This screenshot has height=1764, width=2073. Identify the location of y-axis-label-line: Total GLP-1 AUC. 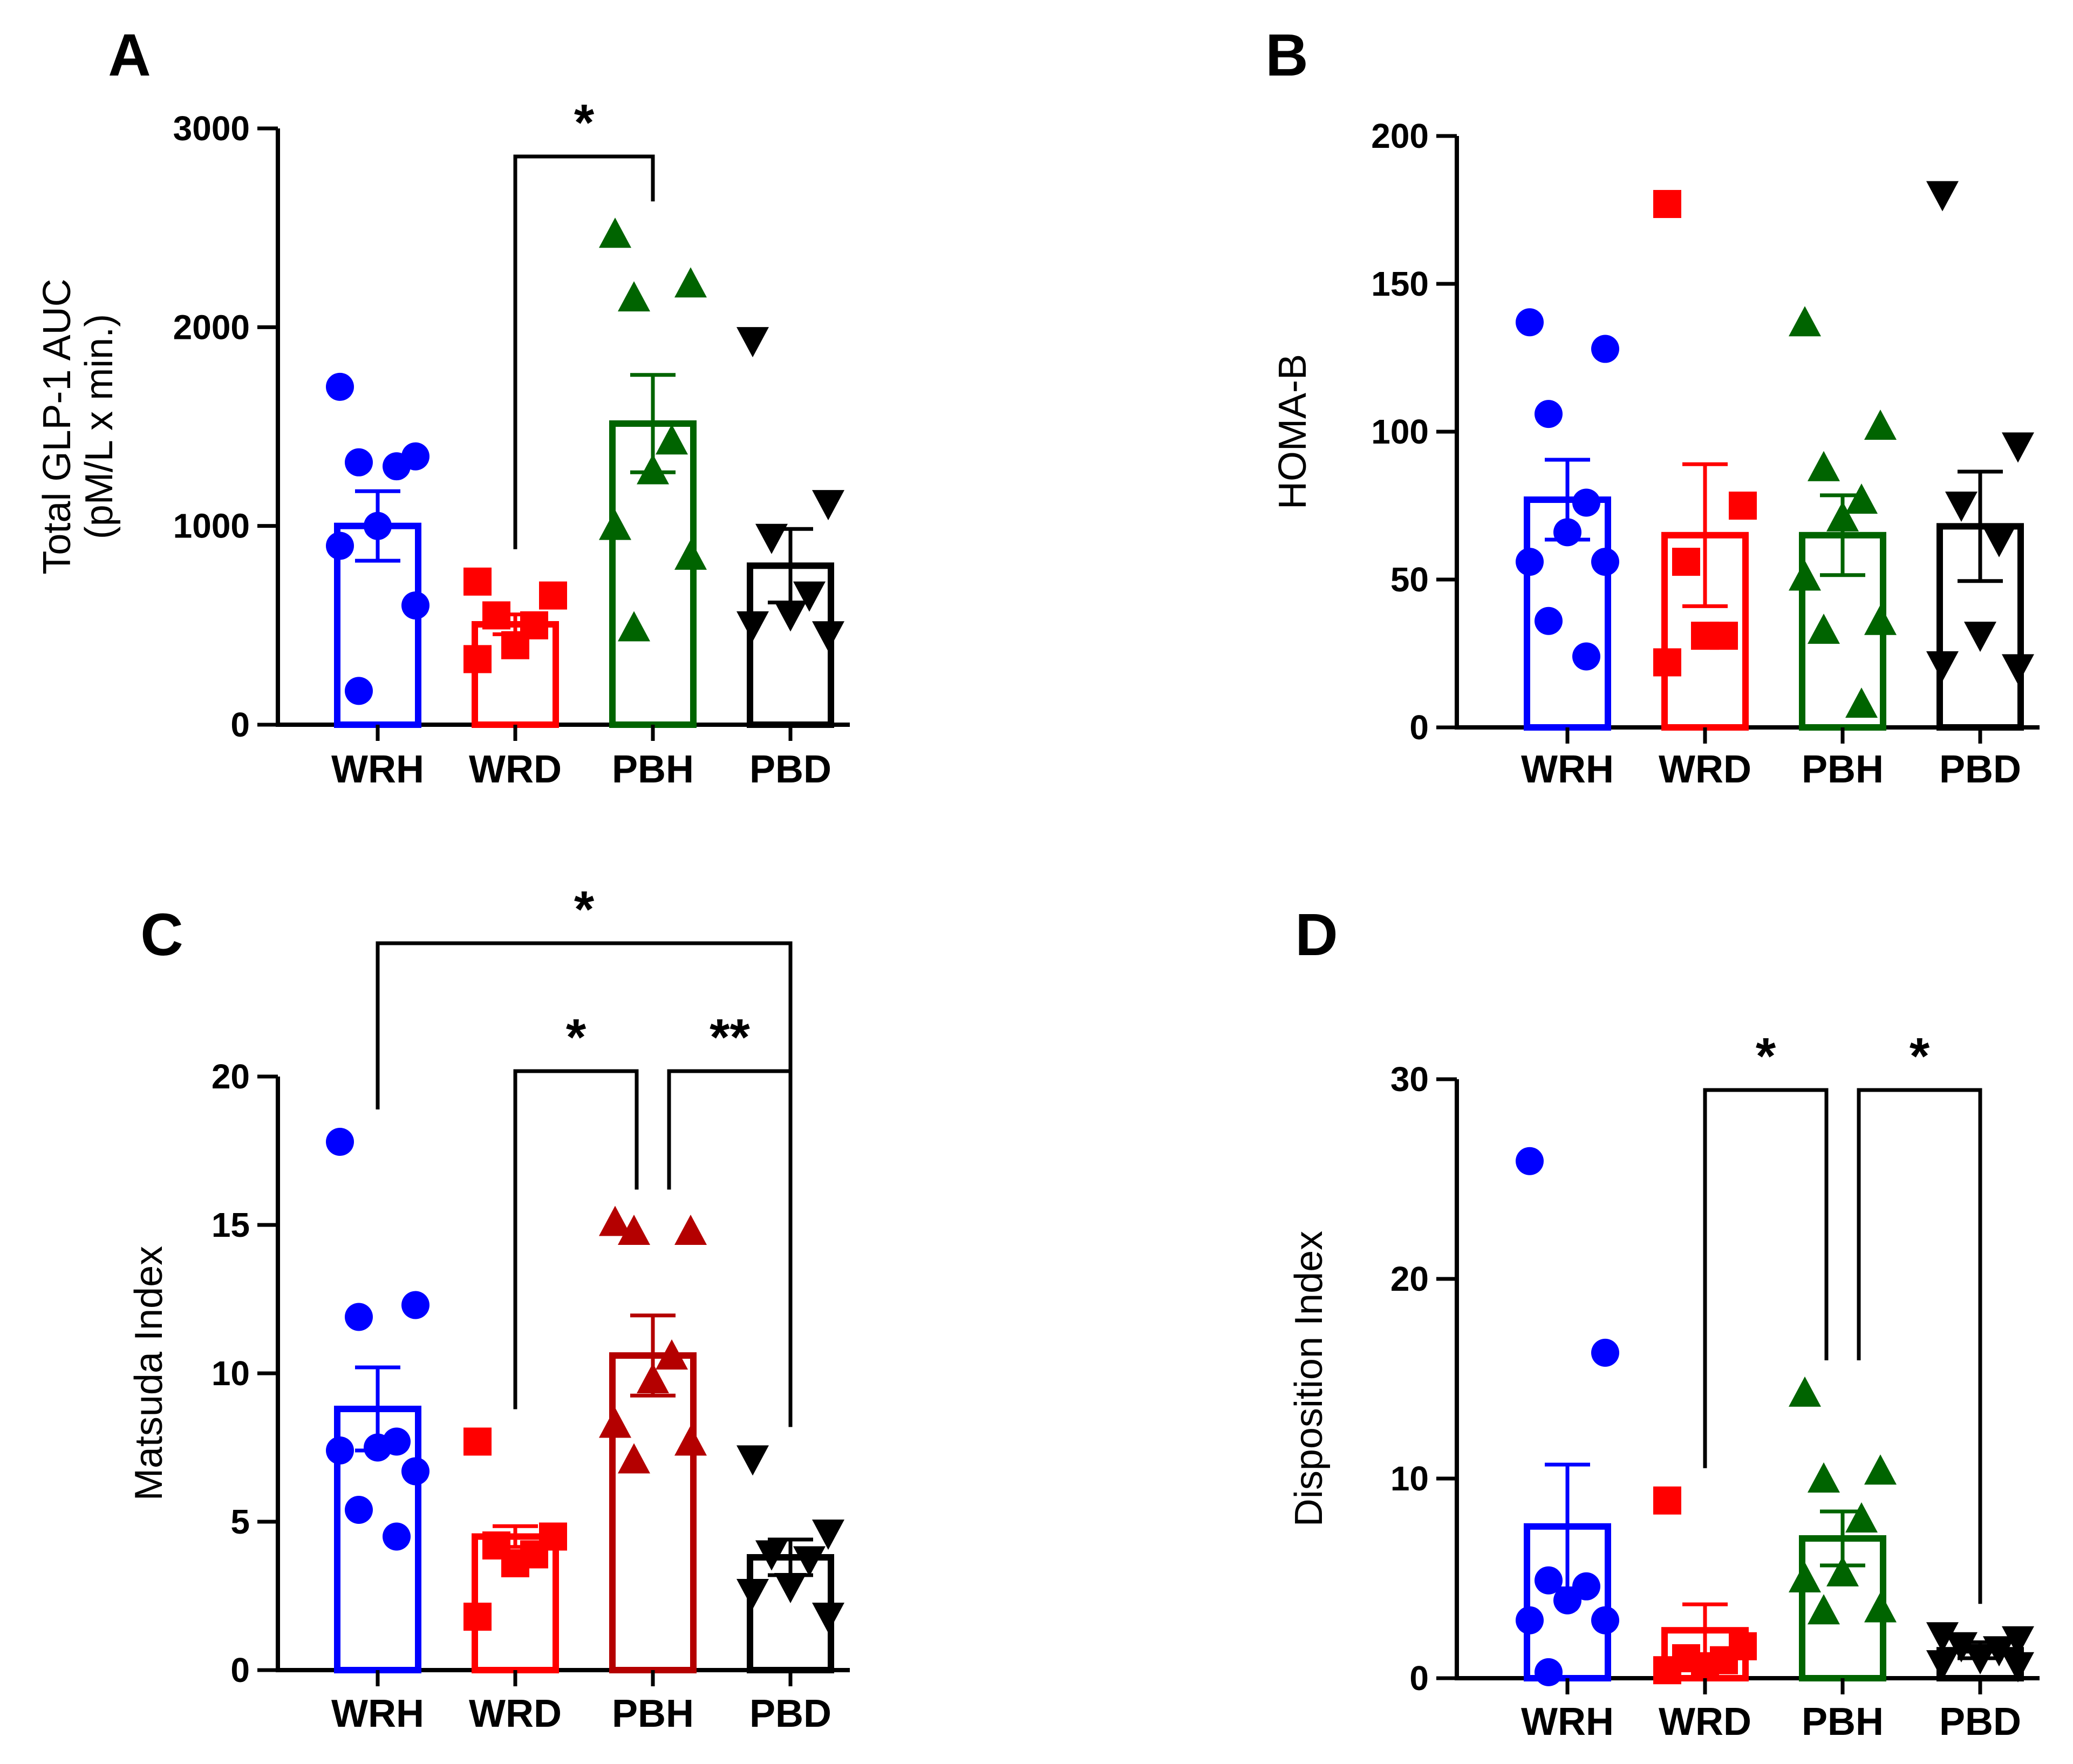
(58, 426).